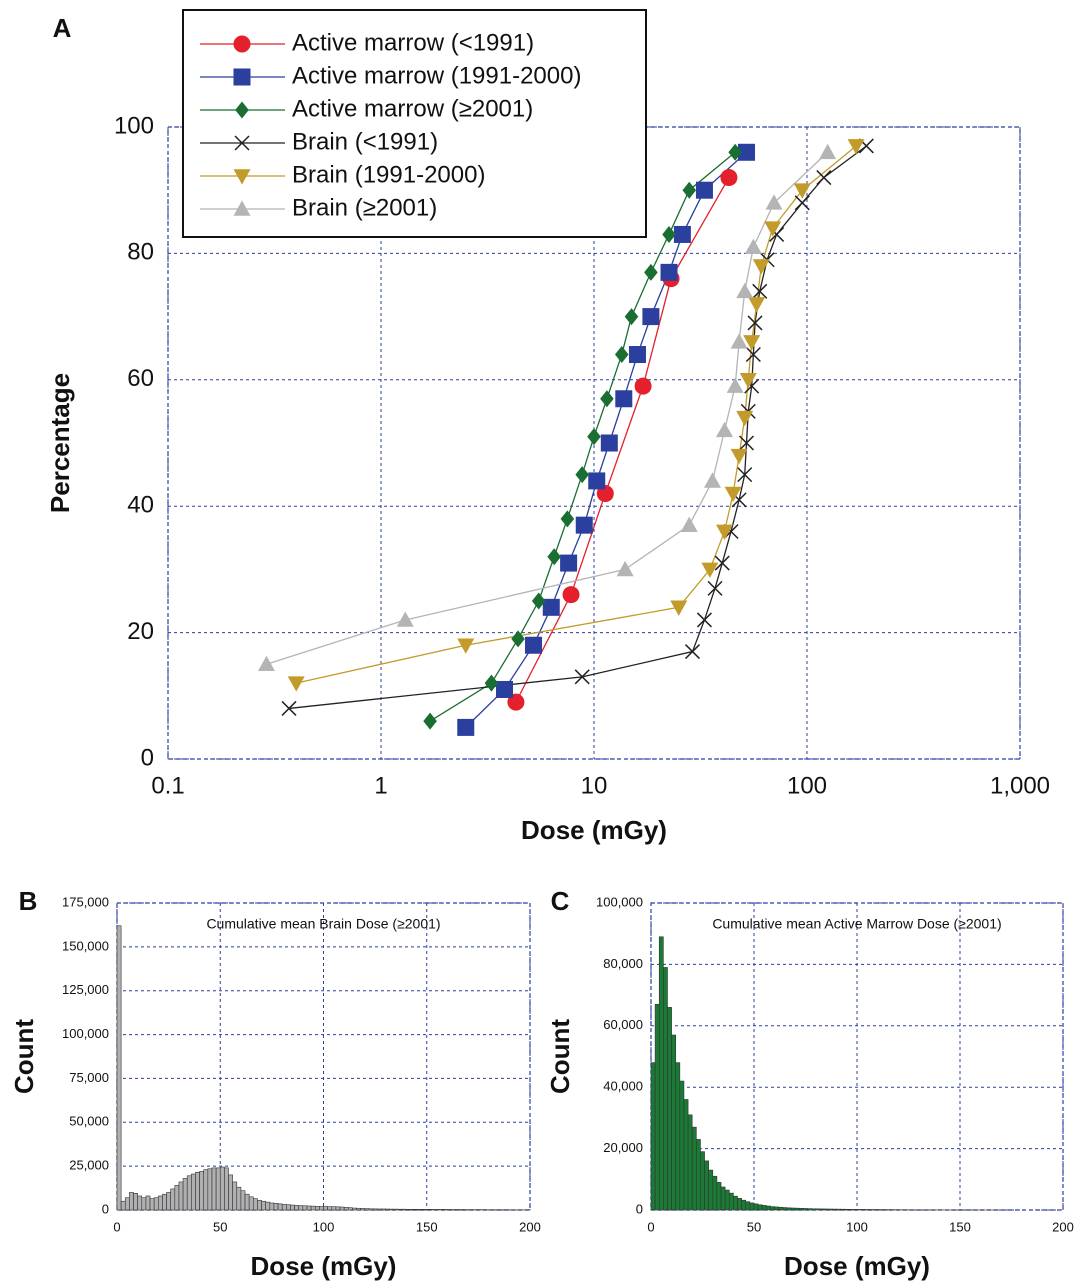  What do you see at coordinates (85, 989) in the screenshot?
I see `y-tick-label: 125,000` at bounding box center [85, 989].